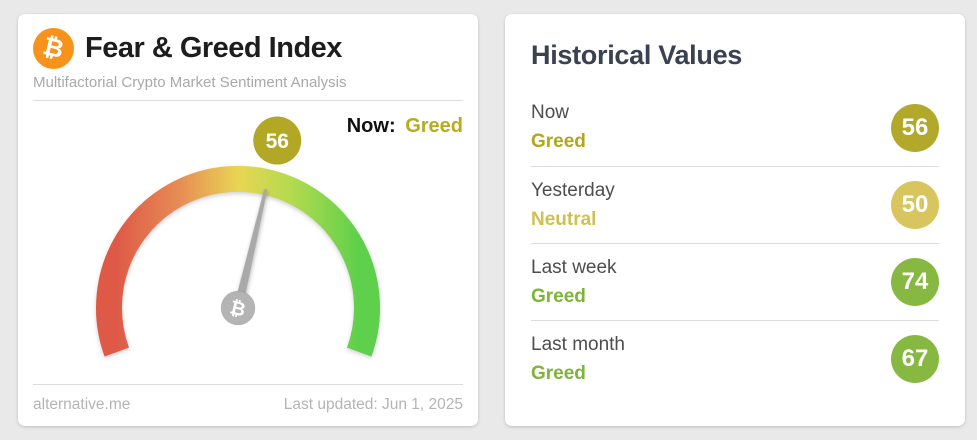  Describe the element at coordinates (434, 126) in the screenshot. I see `now-sentiment-value: Greed` at that location.